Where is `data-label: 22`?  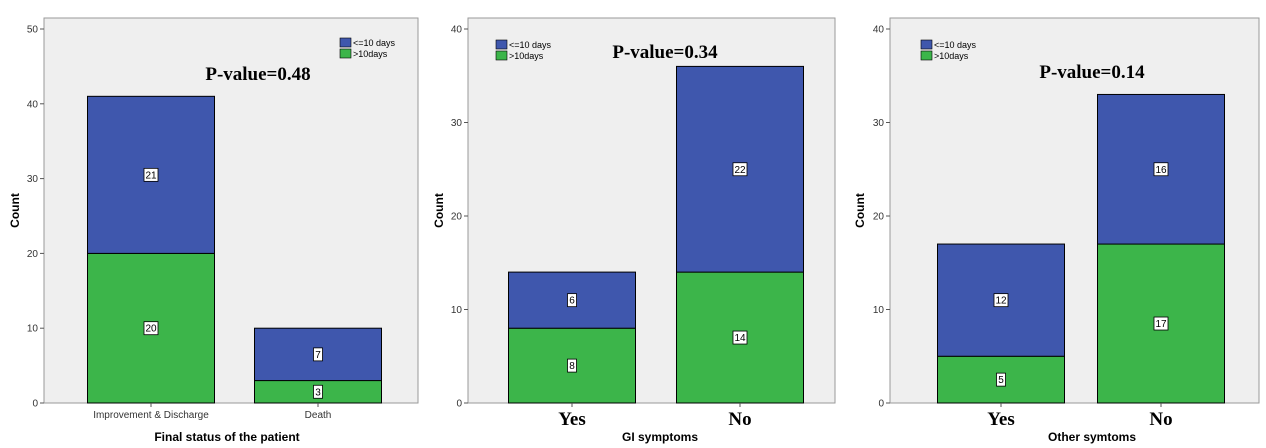 data-label: 22 is located at coordinates (740, 170).